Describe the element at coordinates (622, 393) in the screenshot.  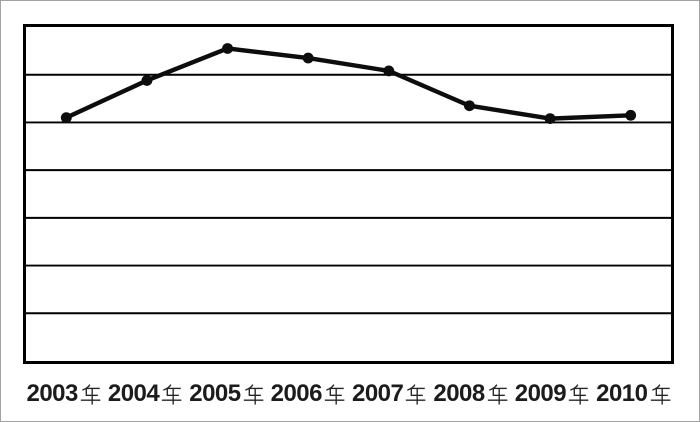
I see `x-axis-year-text: 2010` at that location.